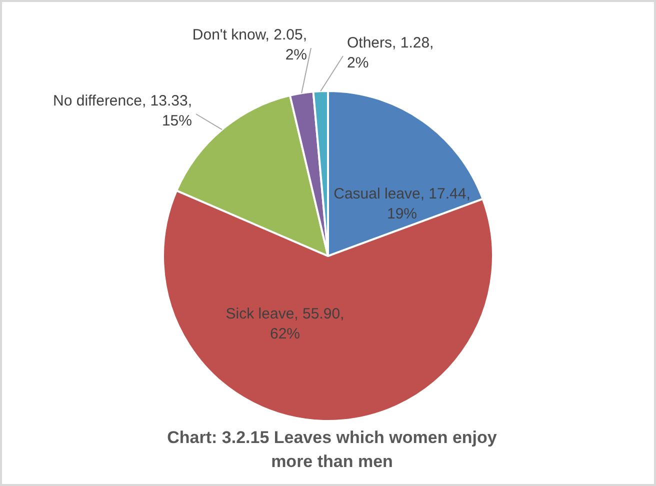  Describe the element at coordinates (390, 53) in the screenshot. I see `slice-label: Others, 1.28, 2%` at that location.